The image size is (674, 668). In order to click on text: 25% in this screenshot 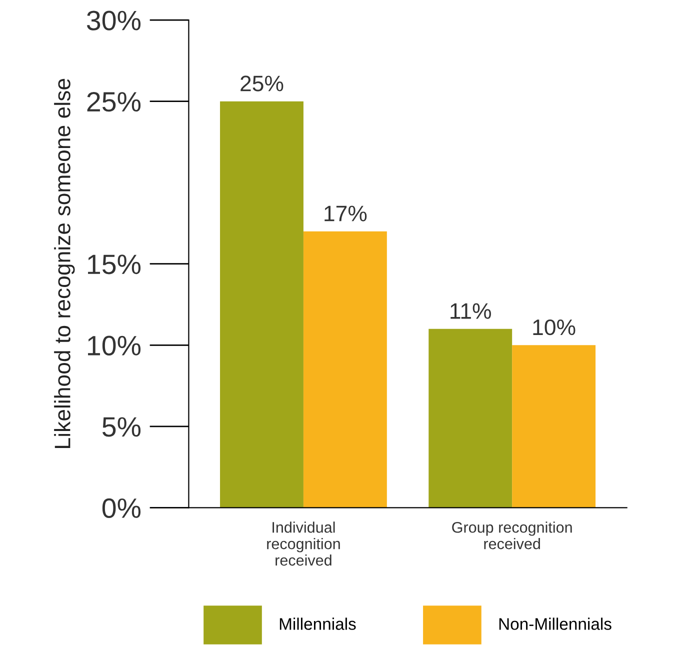, I will do `click(262, 84)`.